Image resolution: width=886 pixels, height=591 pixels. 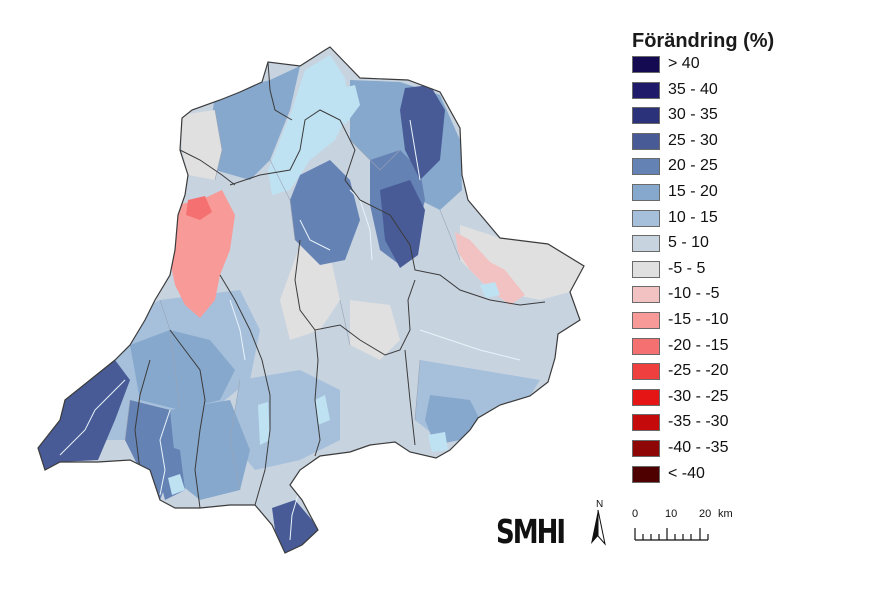 I want to click on legend-label: -40 - -35, so click(x=698, y=447).